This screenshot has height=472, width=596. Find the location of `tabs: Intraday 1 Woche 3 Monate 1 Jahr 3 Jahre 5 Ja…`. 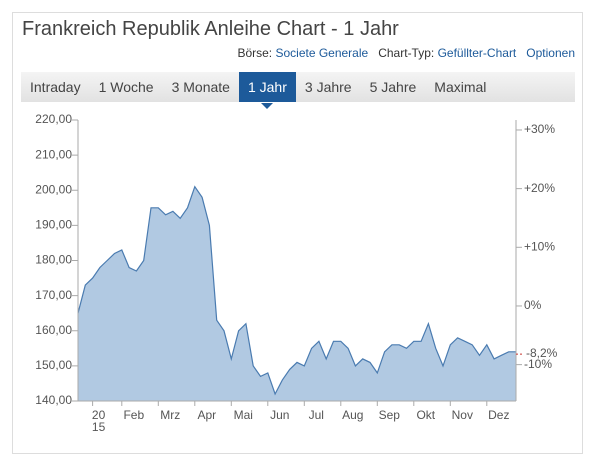

tabs: Intraday 1 Woche 3 Monate 1 Jahr 3 Jahre 5 Ja… is located at coordinates (298, 90).